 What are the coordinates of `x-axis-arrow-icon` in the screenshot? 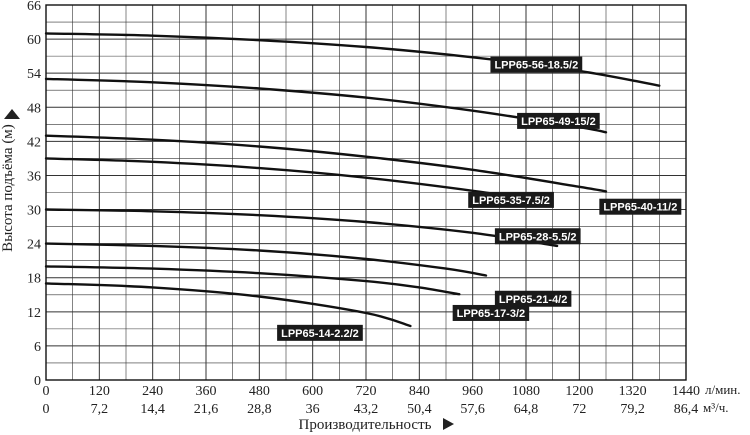 It's located at (448, 424).